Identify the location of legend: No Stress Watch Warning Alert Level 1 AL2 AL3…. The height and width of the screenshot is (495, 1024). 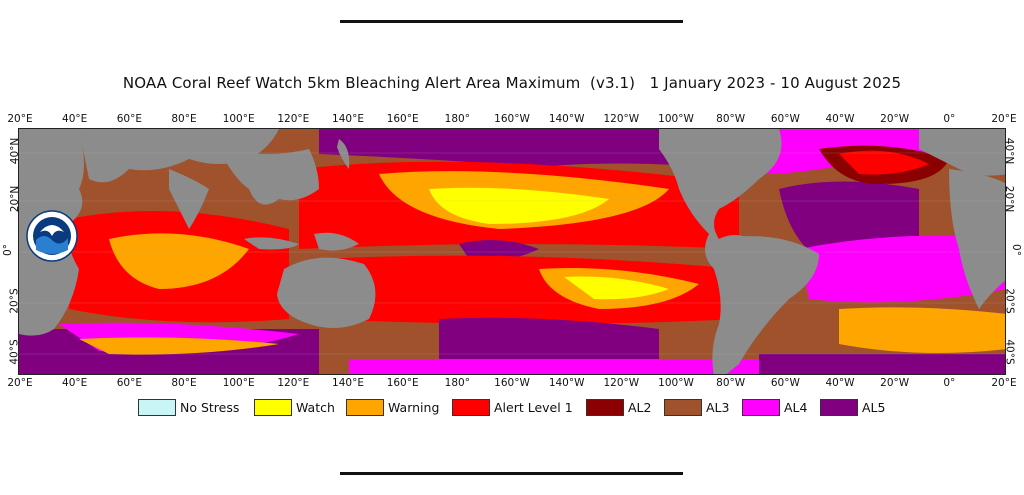
(512, 408).